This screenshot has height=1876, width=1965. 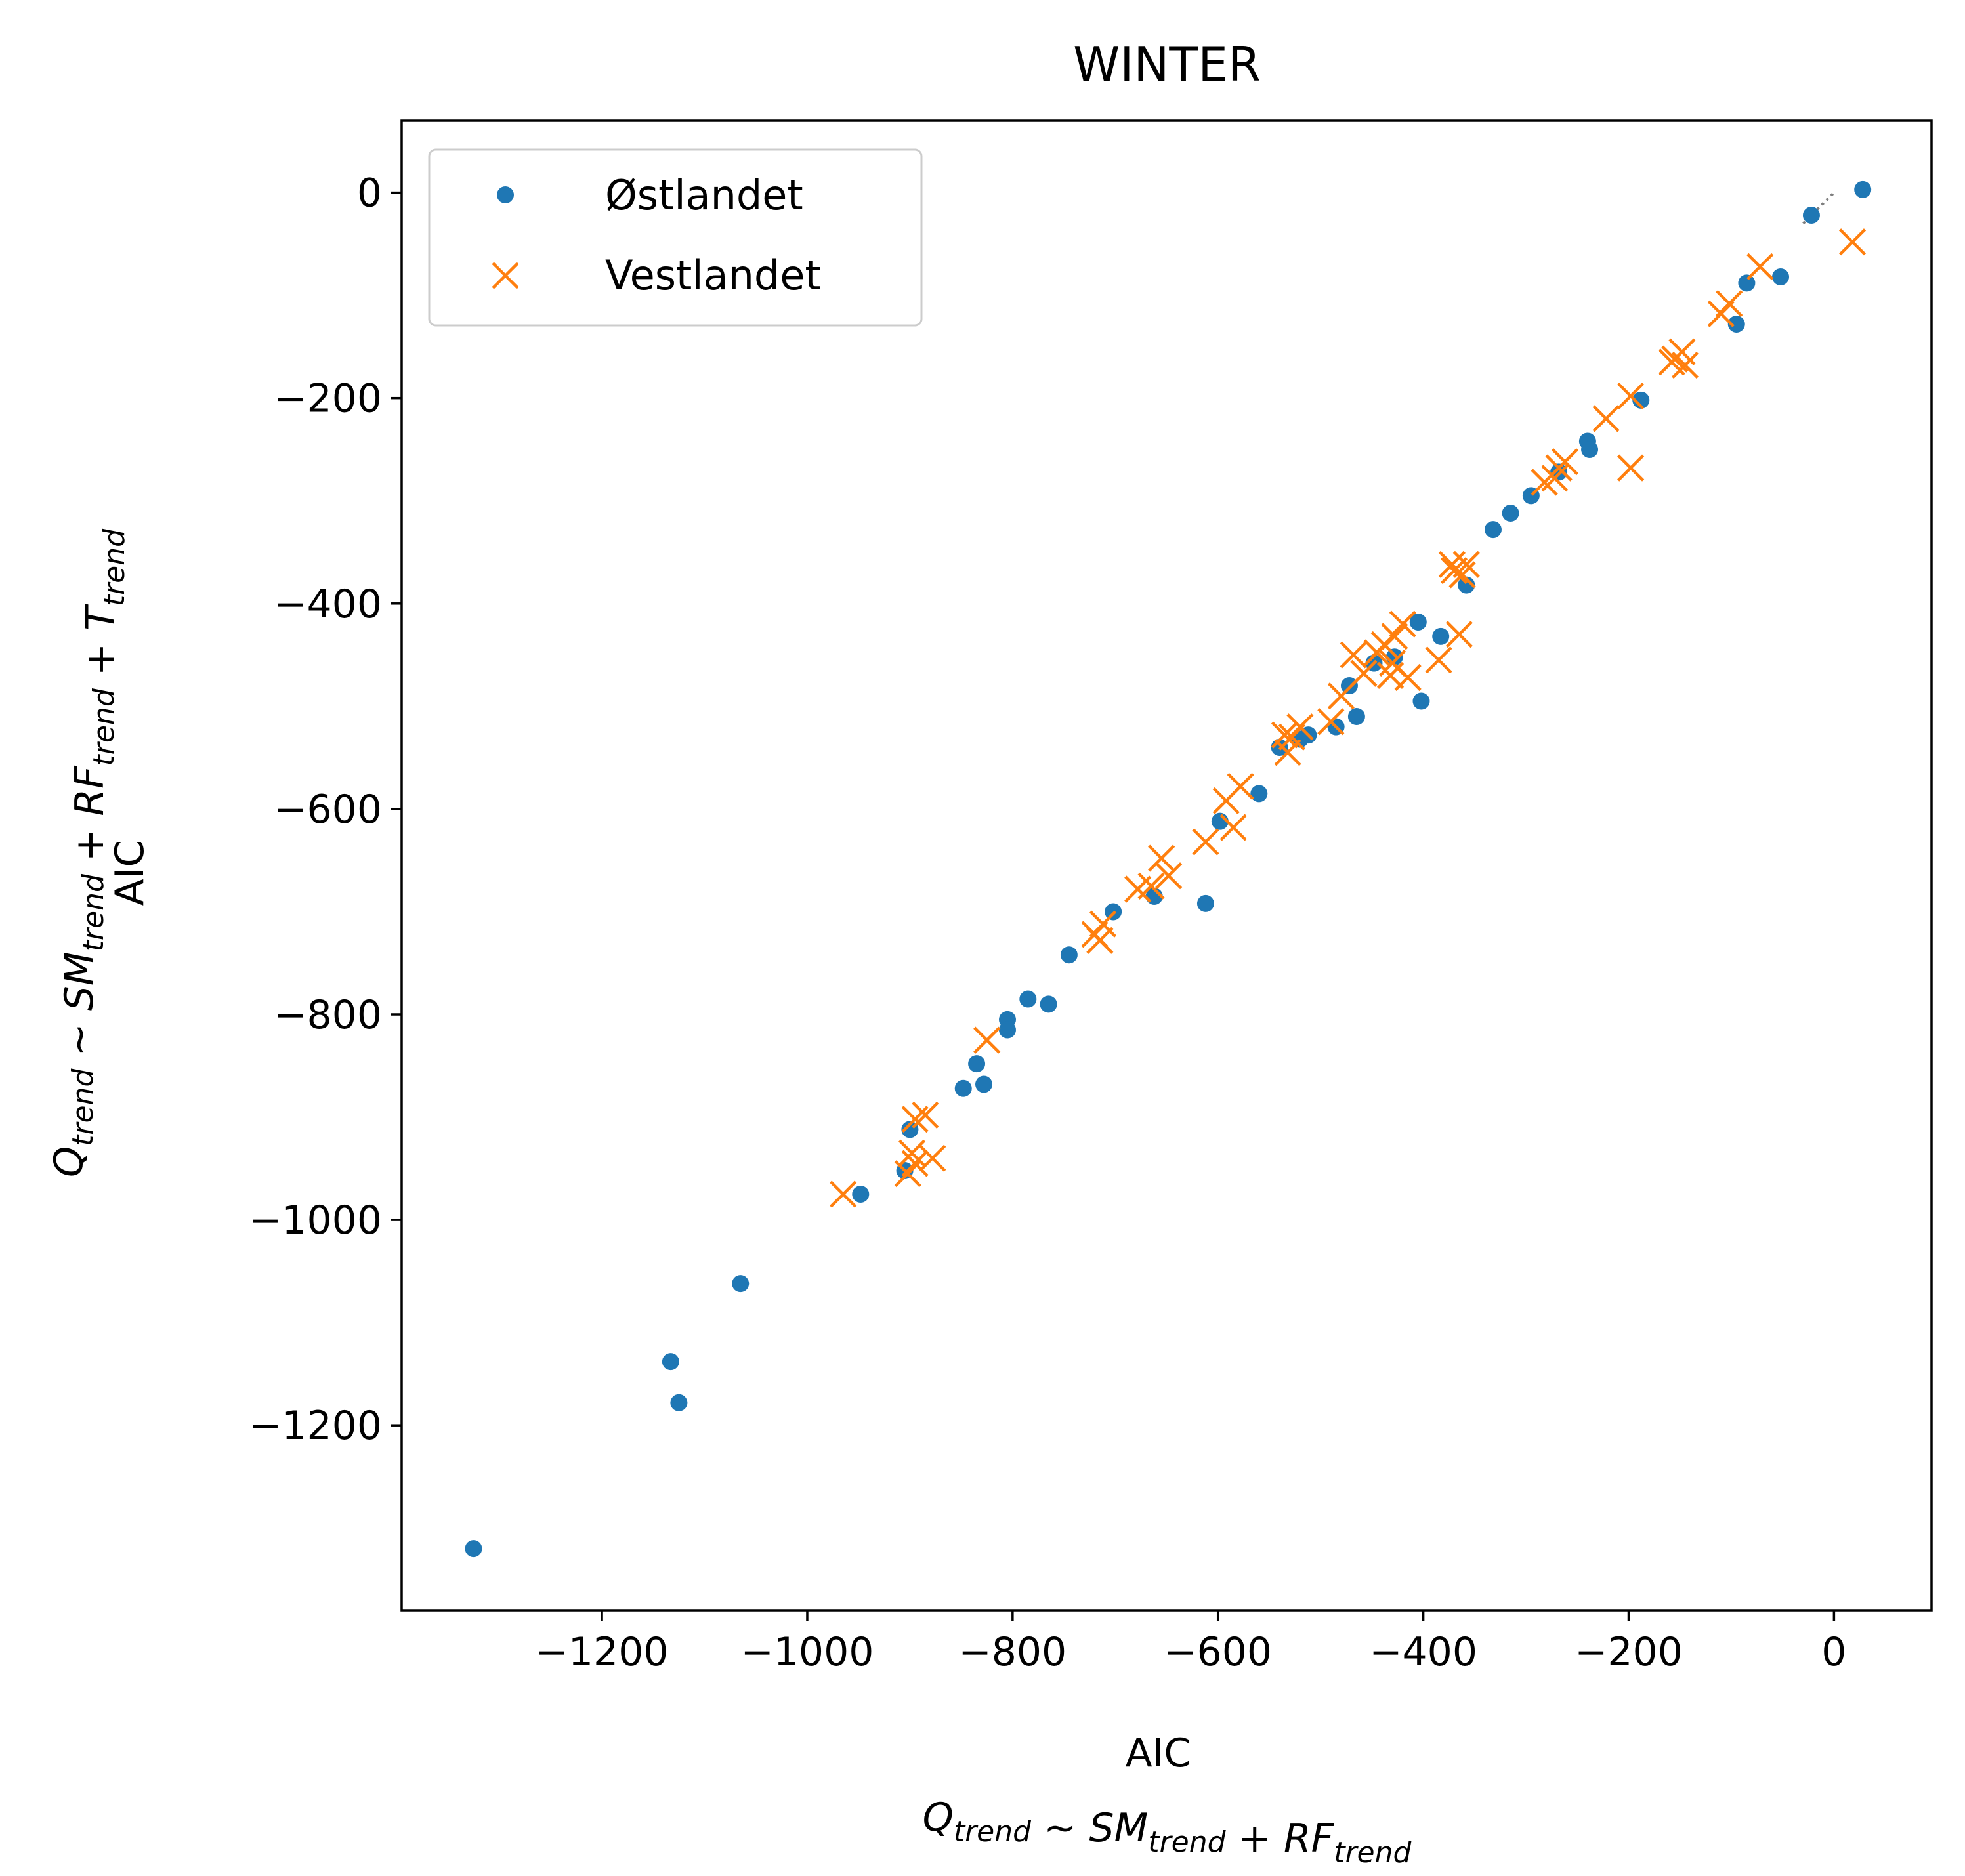 What do you see at coordinates (1159, 1753) in the screenshot?
I see `x-axis-label-aic: AIC` at bounding box center [1159, 1753].